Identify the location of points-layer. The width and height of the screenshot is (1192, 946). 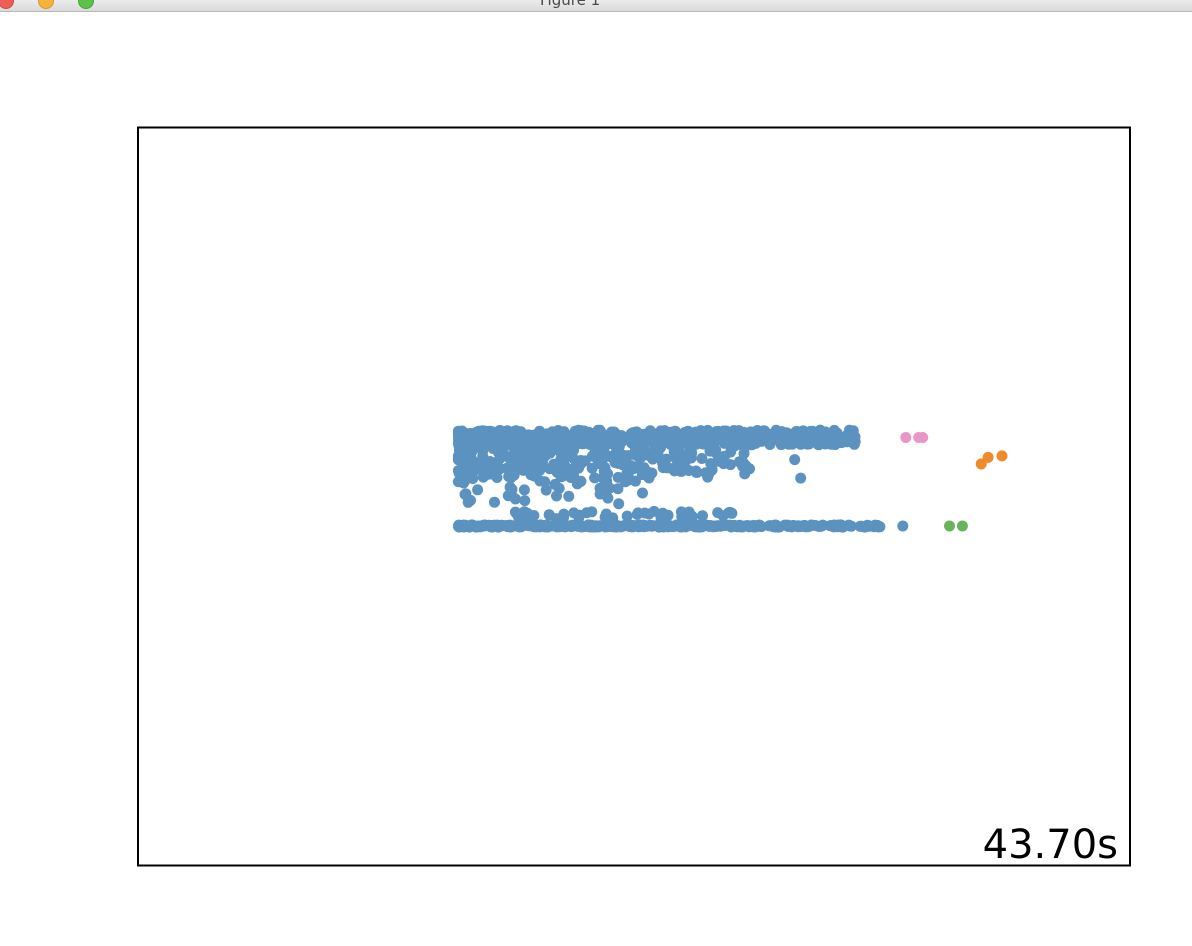
(730, 478).